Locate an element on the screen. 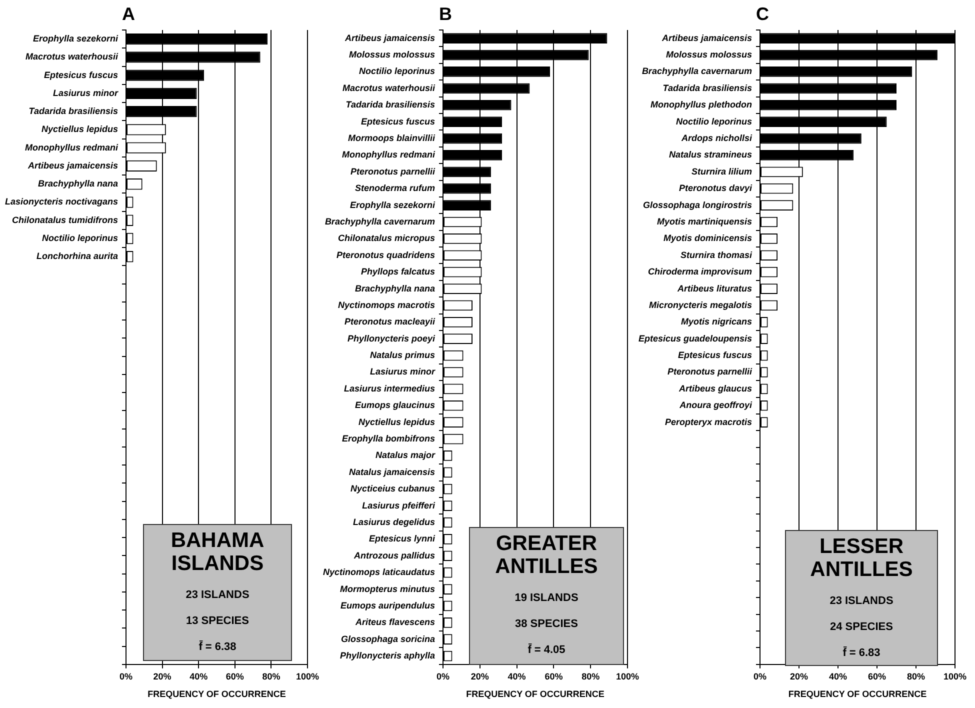  annotation: LESSER ANTILLES is located at coordinates (861, 558).